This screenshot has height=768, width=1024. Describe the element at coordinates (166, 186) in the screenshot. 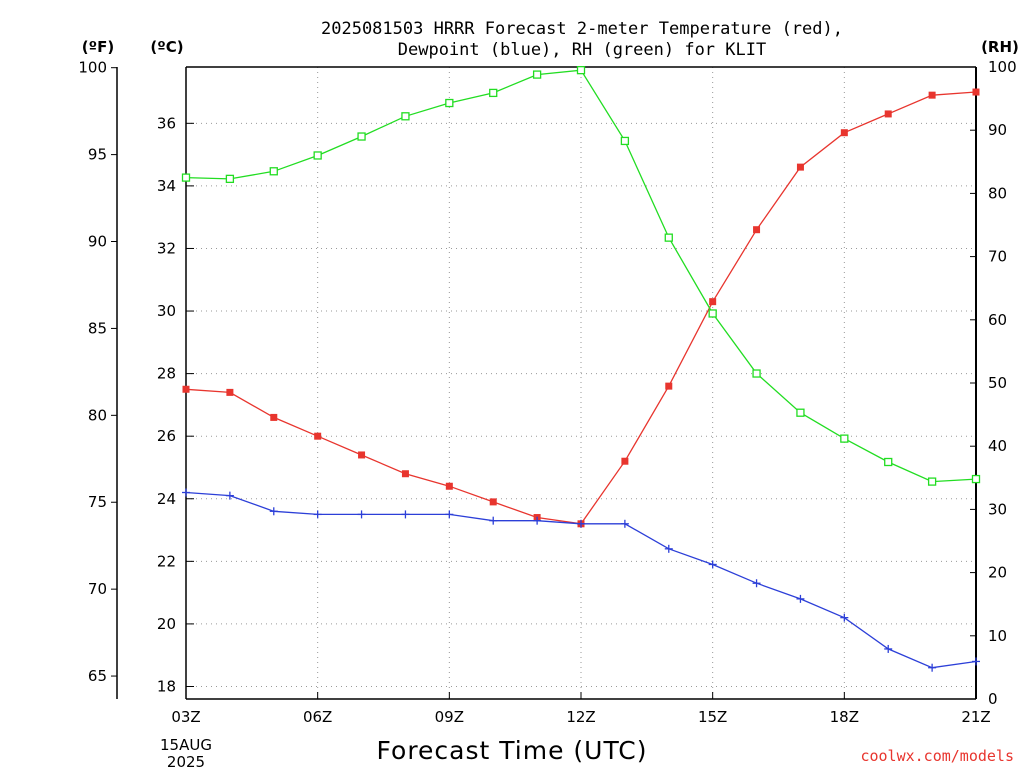

I see `celsius-tick-label: 34` at that location.